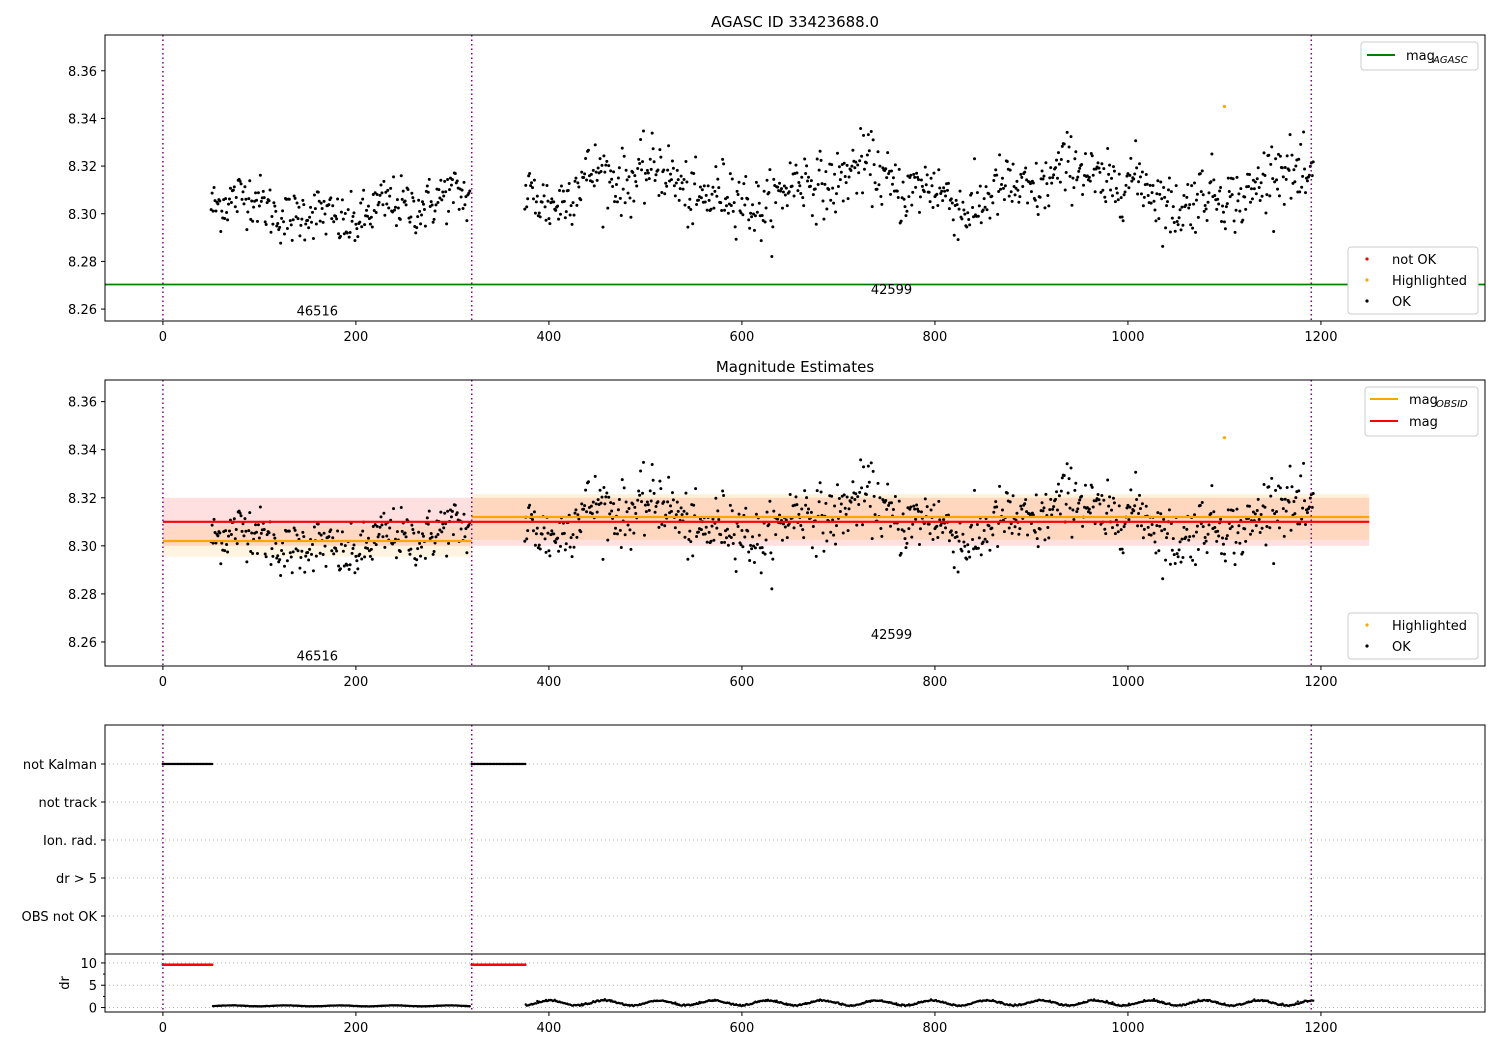  What do you see at coordinates (1224, 106) in the screenshot?
I see `data-point-highlighted` at bounding box center [1224, 106].